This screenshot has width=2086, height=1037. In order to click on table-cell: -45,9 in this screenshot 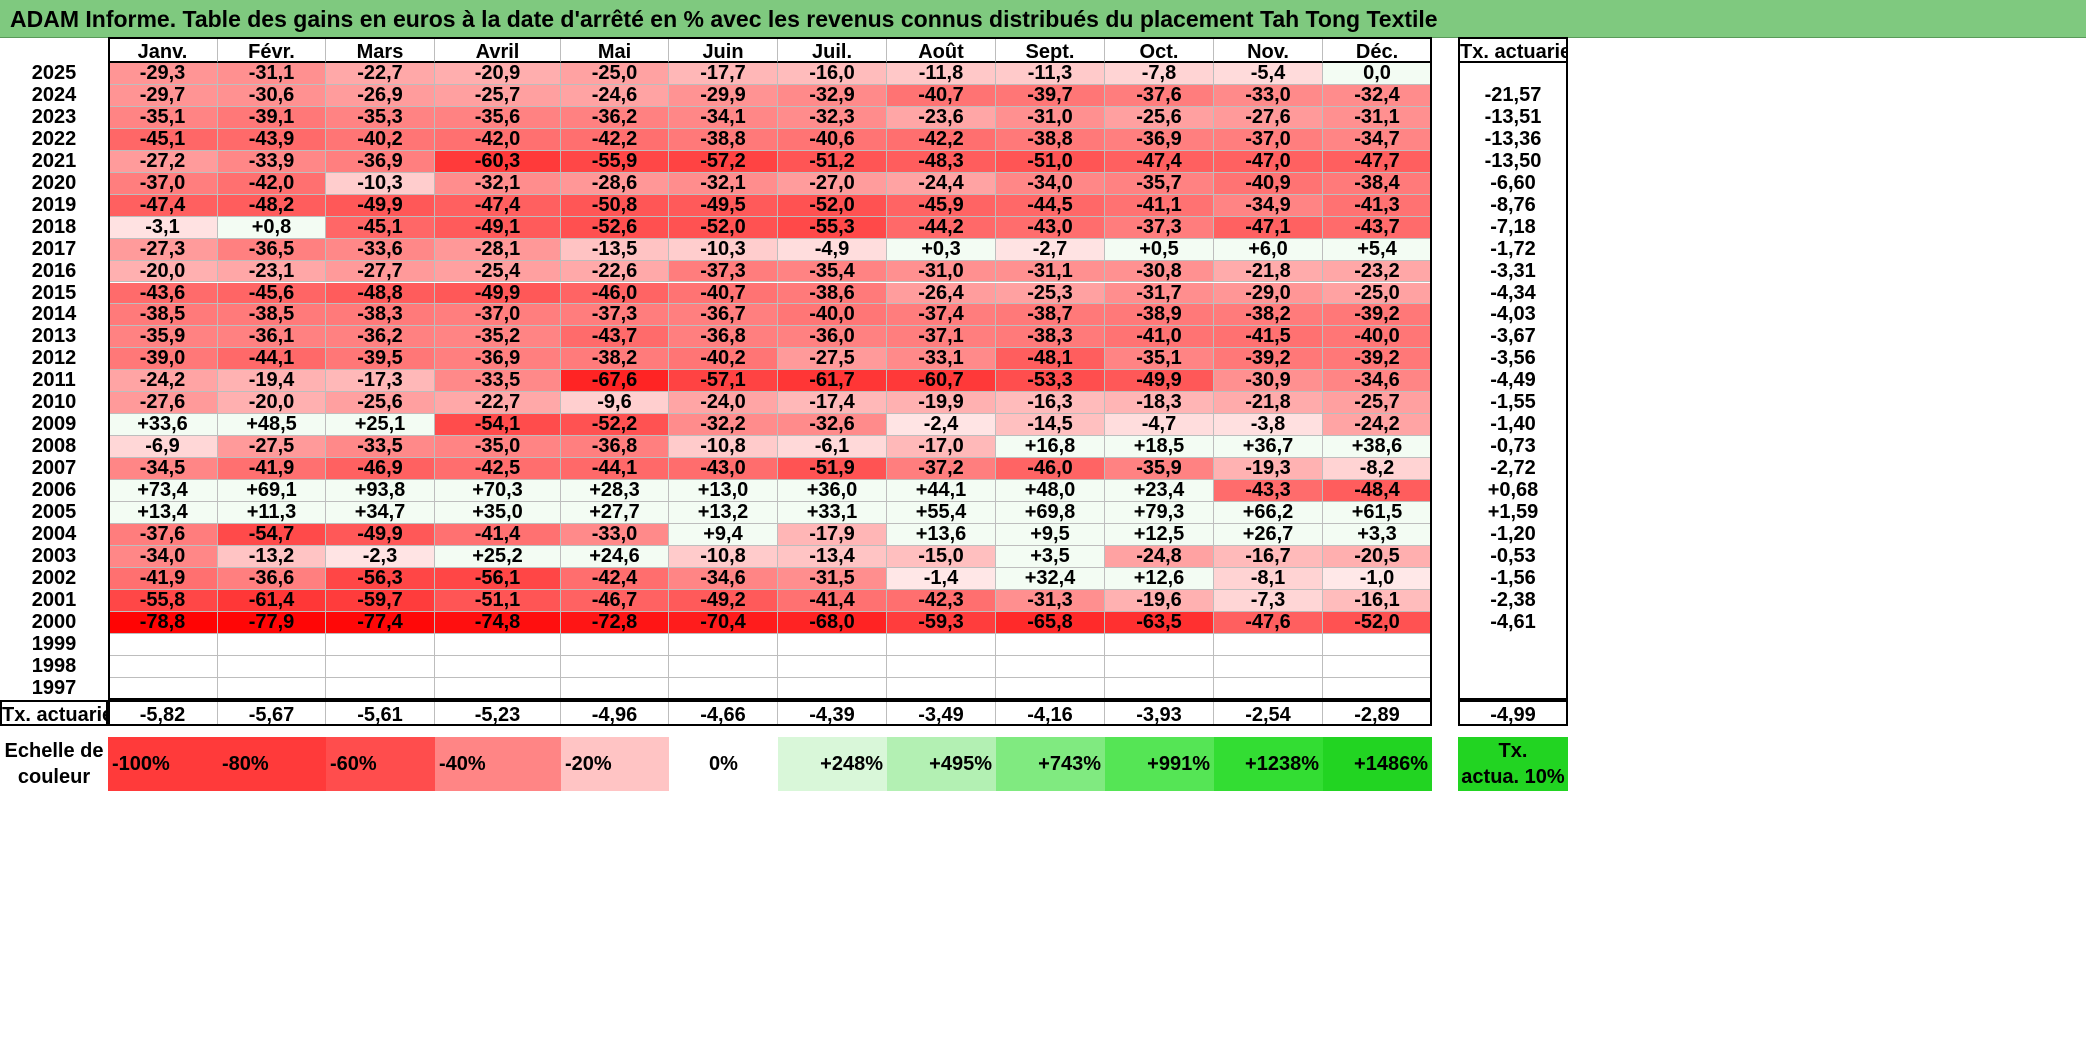, I will do `click(941, 205)`.